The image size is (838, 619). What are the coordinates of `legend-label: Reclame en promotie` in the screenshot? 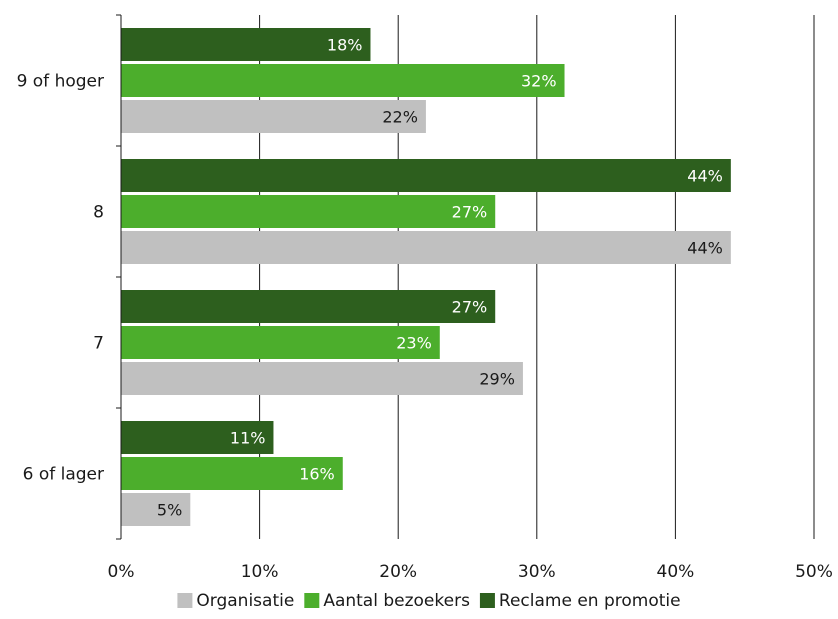 It's located at (590, 601).